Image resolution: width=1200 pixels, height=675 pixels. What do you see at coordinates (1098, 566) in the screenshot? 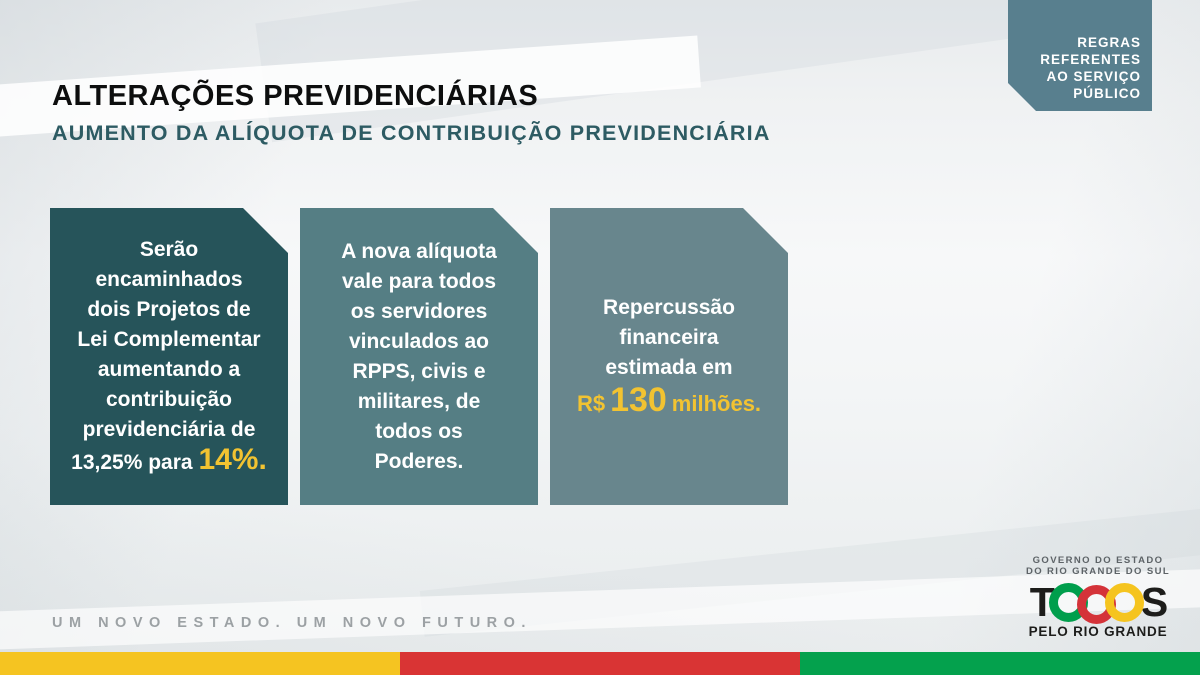
I see `government-label: GOVERNO DO ESTADO DO RIO GRANDE DO SUL` at bounding box center [1098, 566].